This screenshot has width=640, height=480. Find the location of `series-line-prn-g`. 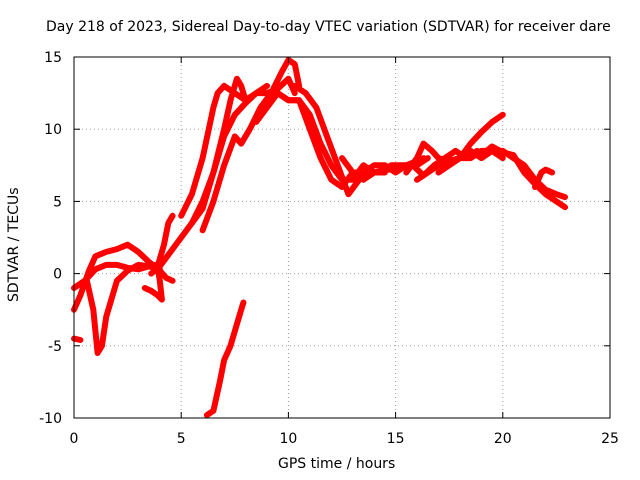

series-line-prn-g is located at coordinates (224, 150).